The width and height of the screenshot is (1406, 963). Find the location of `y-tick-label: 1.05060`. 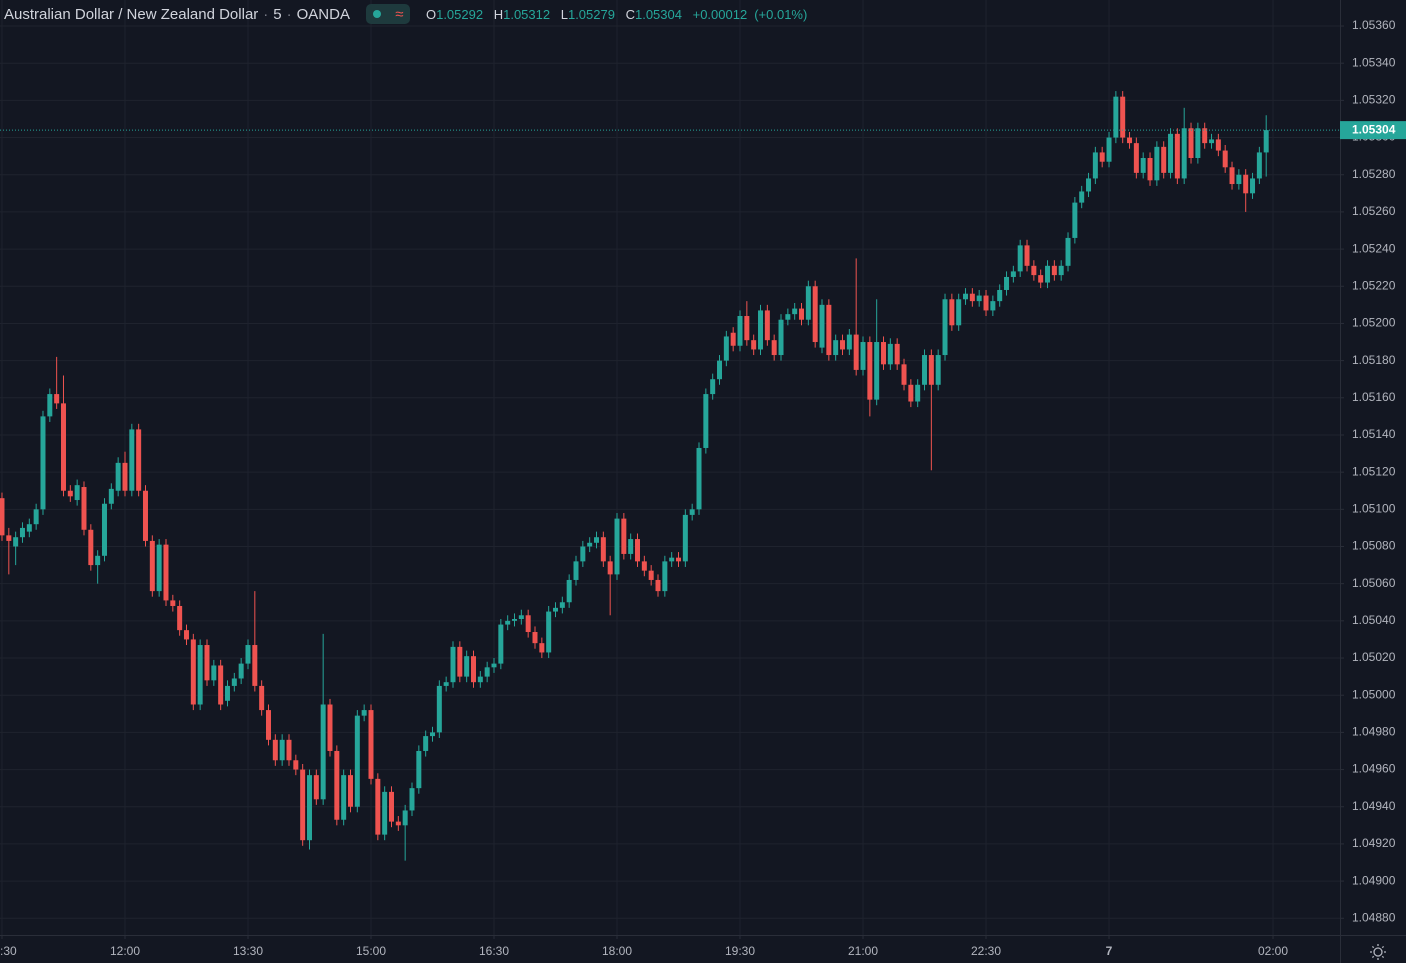

y-tick-label: 1.05060 is located at coordinates (1374, 583).